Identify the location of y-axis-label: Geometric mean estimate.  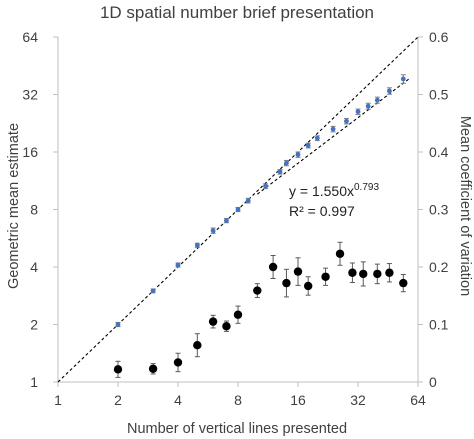
(14, 206).